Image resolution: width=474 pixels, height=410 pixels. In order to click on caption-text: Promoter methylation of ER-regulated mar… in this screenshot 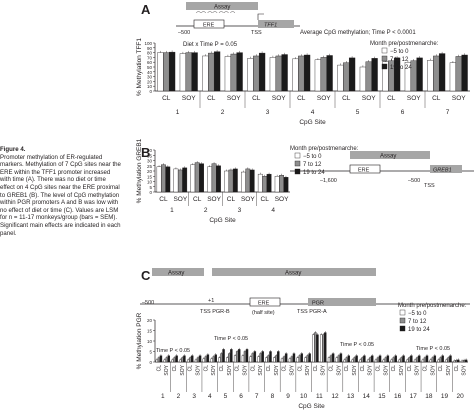, I will do `click(60, 195)`.